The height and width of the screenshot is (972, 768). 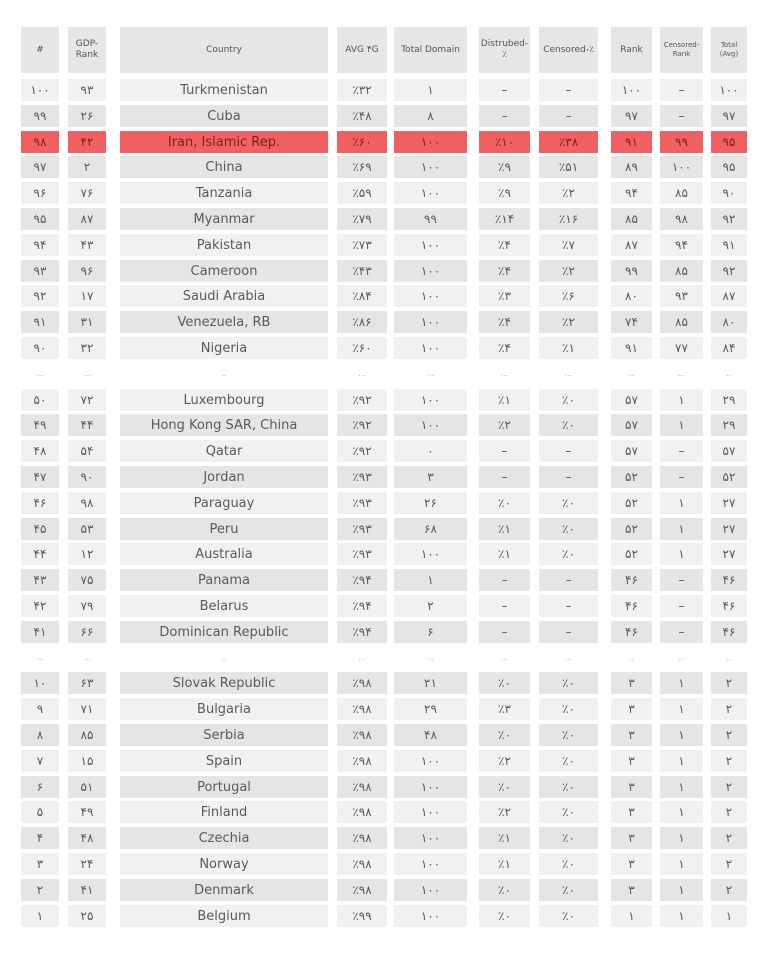 What do you see at coordinates (384, 400) in the screenshot?
I see `table-row: ۵۰ ۷۲ Luxembourg ٪۹۲ ۱۰۰ ٪۱ ٪۰ ۵۷ ۱ ۲۹` at bounding box center [384, 400].